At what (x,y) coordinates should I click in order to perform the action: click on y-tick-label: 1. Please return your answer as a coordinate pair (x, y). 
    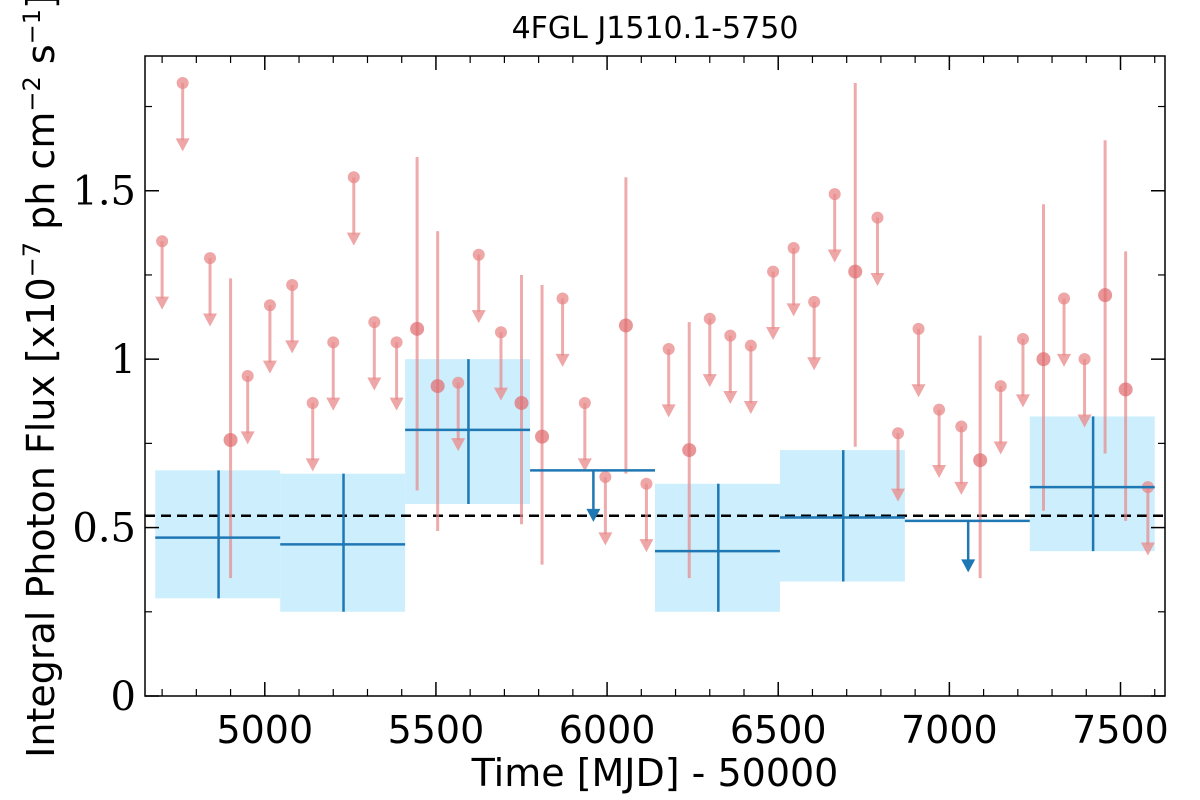
    Looking at the image, I should click on (123, 360).